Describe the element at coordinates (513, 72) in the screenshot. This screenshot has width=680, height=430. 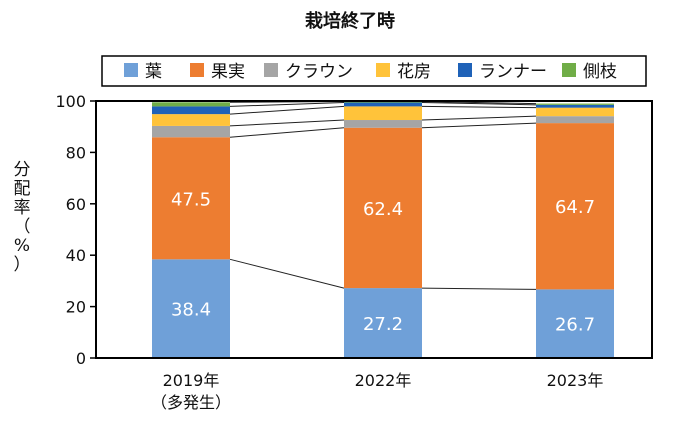
I see `legend-entry: ランナー` at that location.